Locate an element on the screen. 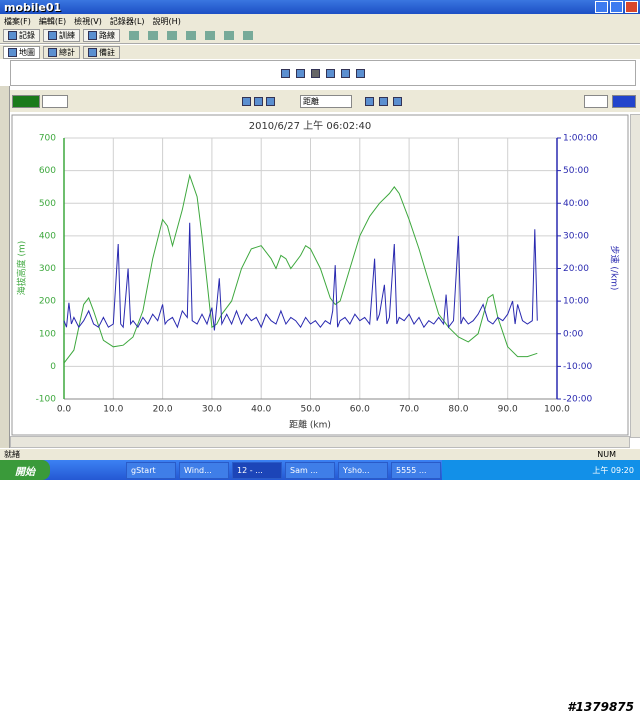  x-tick-label: 90.0 is located at coordinates (508, 410).